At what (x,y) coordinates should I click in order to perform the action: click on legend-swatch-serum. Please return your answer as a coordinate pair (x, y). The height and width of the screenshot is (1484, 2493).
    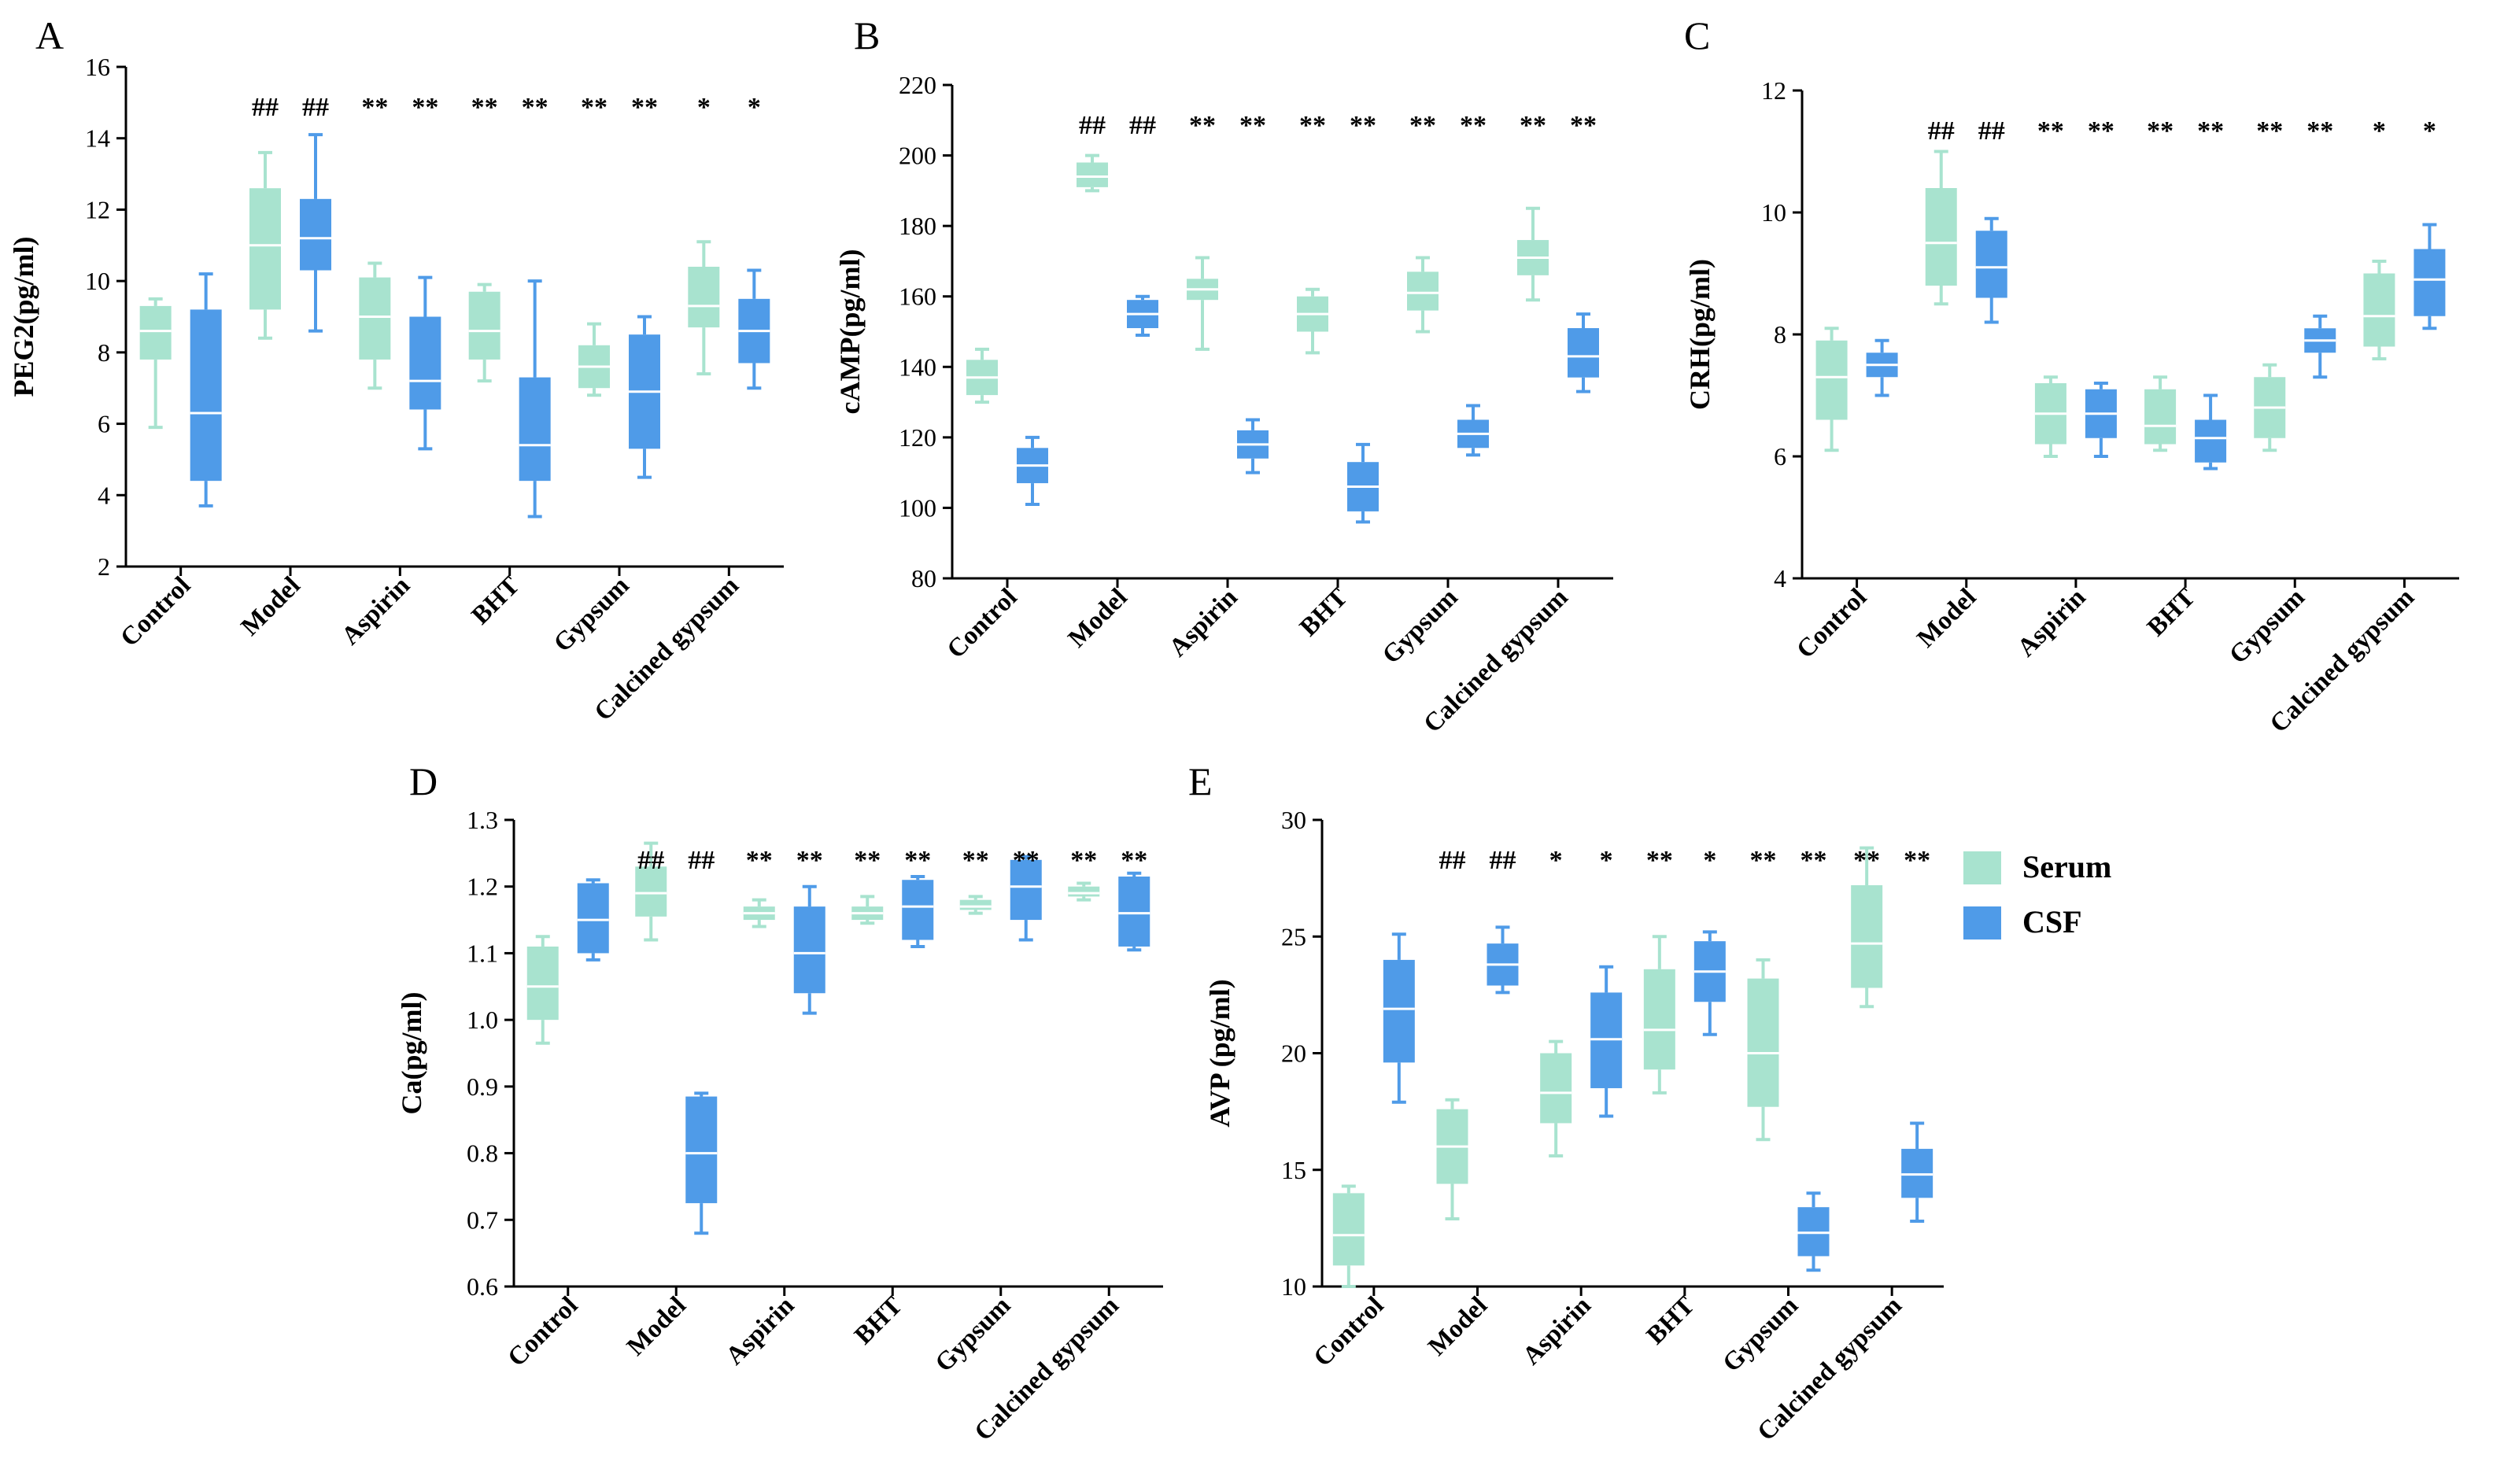
    Looking at the image, I should click on (1982, 867).